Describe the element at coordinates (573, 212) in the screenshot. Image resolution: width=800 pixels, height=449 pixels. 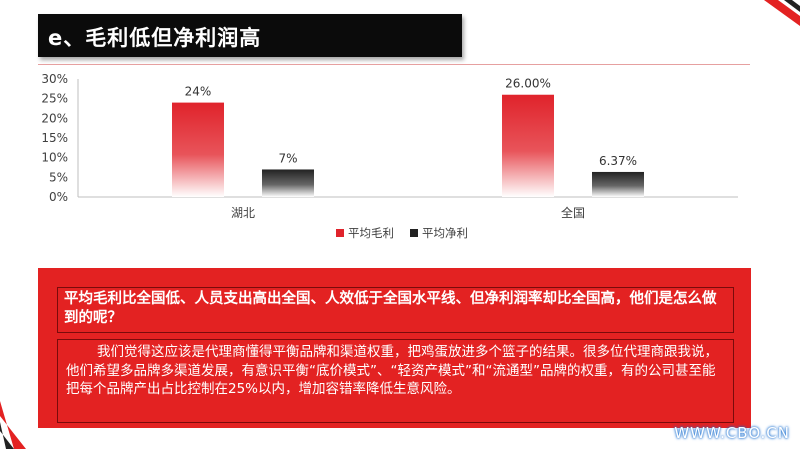
I see `x-tick-label: 全国` at that location.